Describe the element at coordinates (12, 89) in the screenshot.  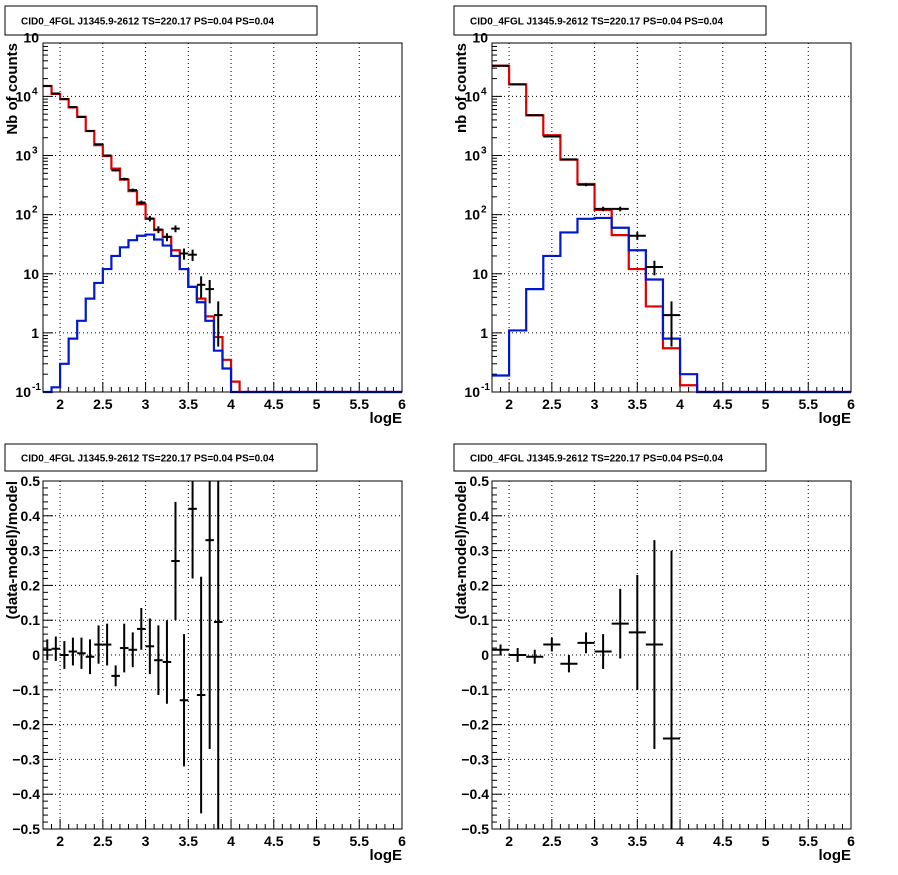
I see `y-axis-title: Nb of counts` at that location.